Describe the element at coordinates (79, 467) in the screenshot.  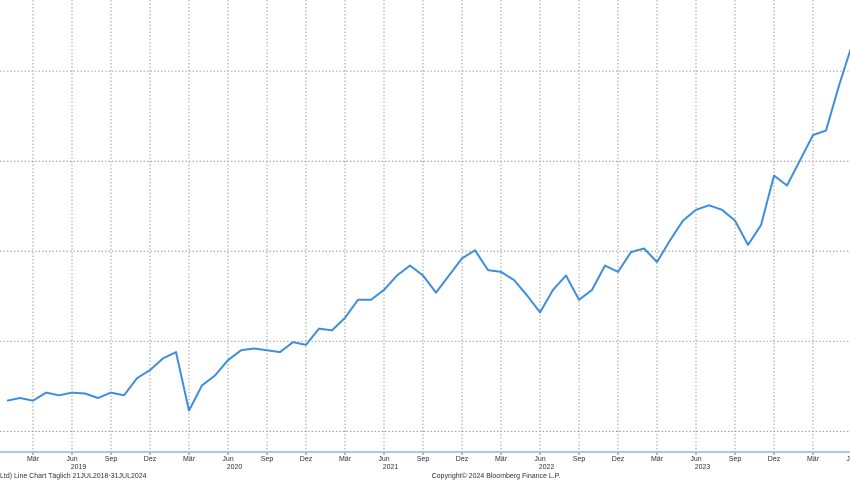
I see `year-label: 2019` at that location.